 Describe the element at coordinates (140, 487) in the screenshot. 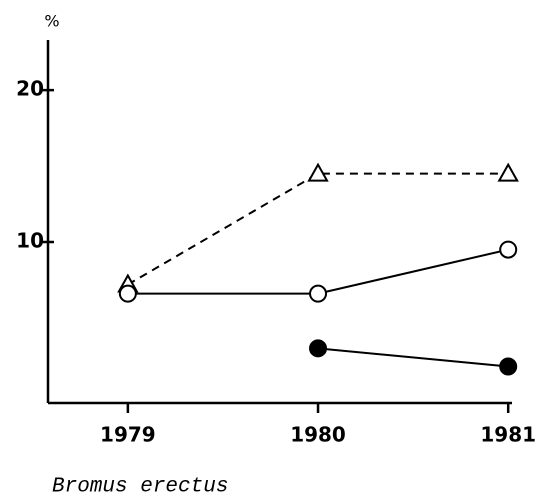

I see `caption: Bromus erectus` at that location.